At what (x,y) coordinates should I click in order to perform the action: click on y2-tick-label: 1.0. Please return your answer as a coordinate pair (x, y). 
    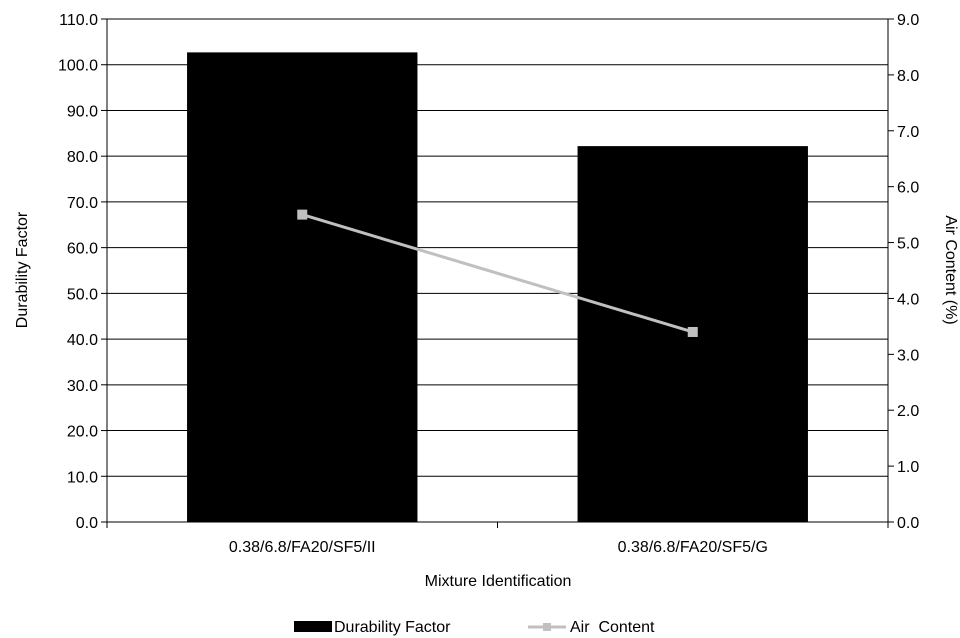
    Looking at the image, I should click on (908, 467).